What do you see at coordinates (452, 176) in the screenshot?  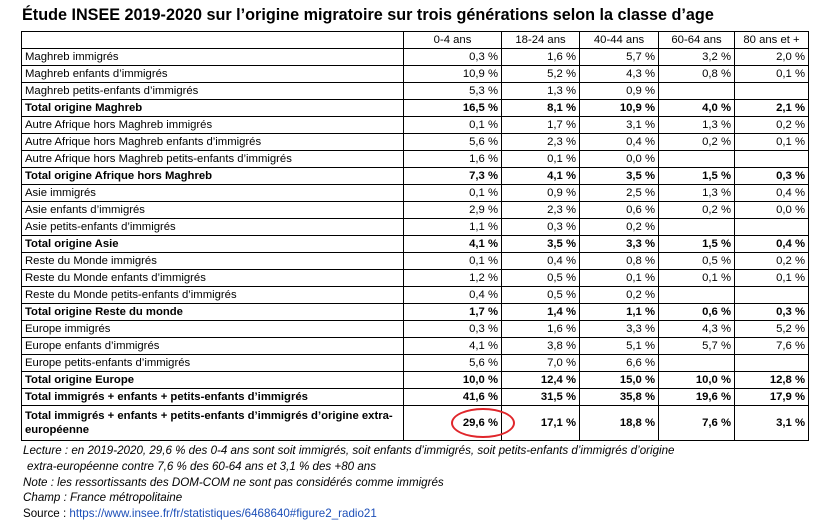 I see `value-cell: 7,3 %` at bounding box center [452, 176].